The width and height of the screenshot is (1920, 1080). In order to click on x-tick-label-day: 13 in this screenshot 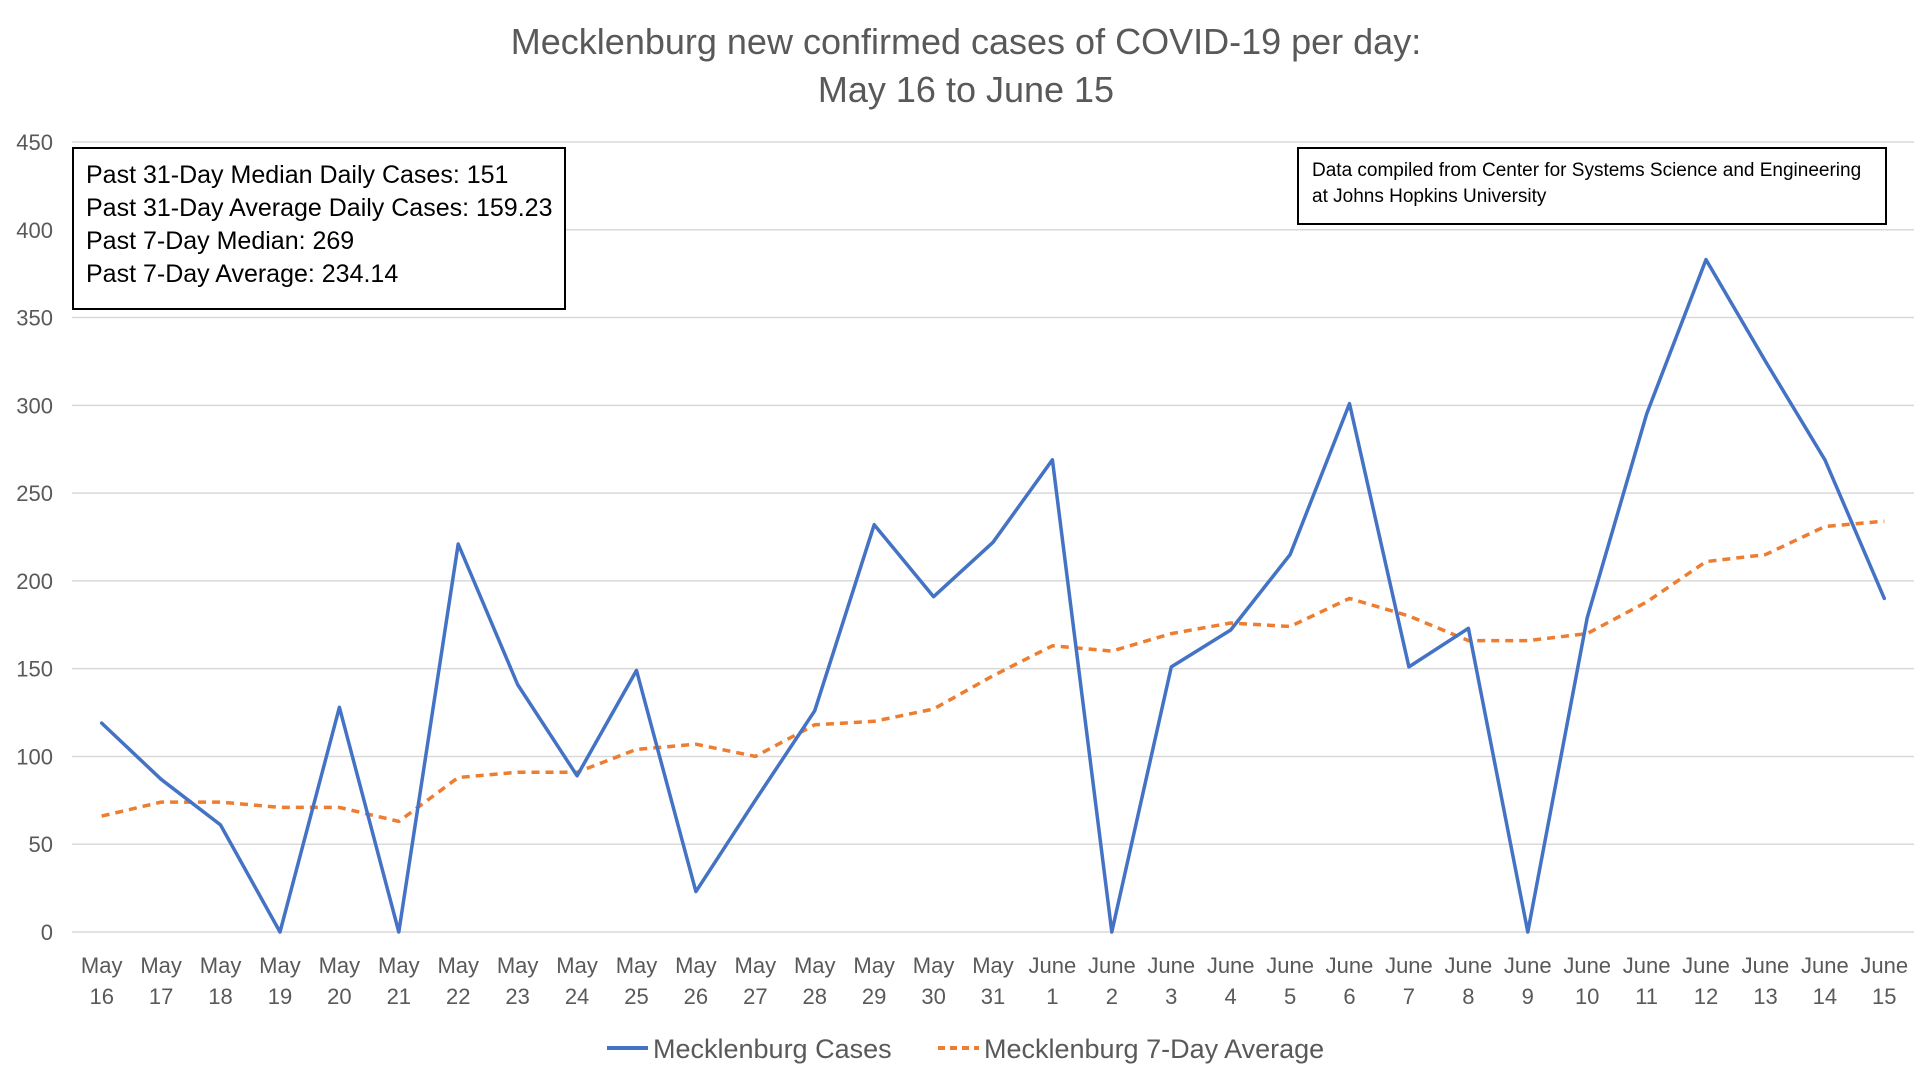, I will do `click(1765, 996)`.